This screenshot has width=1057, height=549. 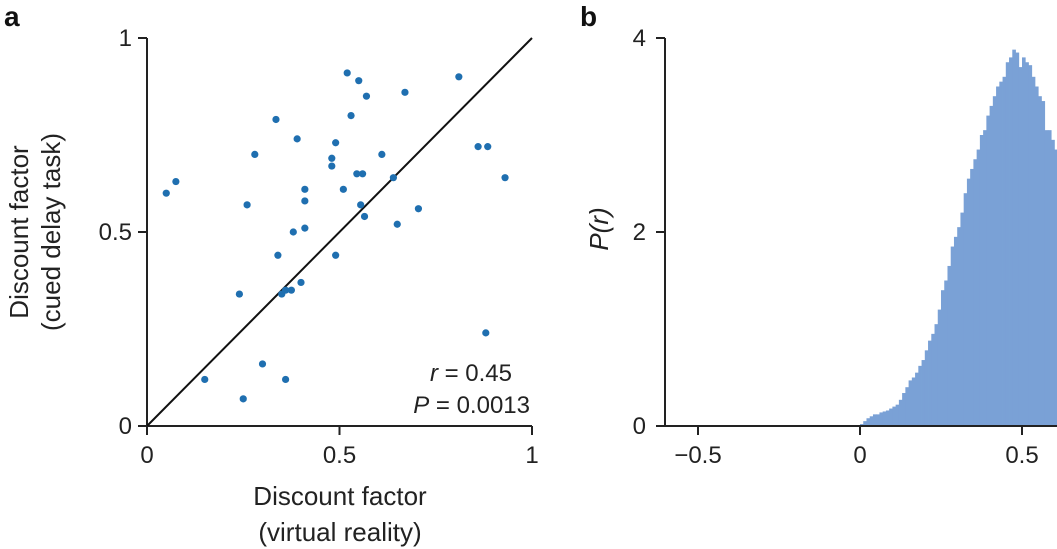 I want to click on x-axis-label-line-2: (virtual reality), so click(x=339, y=532).